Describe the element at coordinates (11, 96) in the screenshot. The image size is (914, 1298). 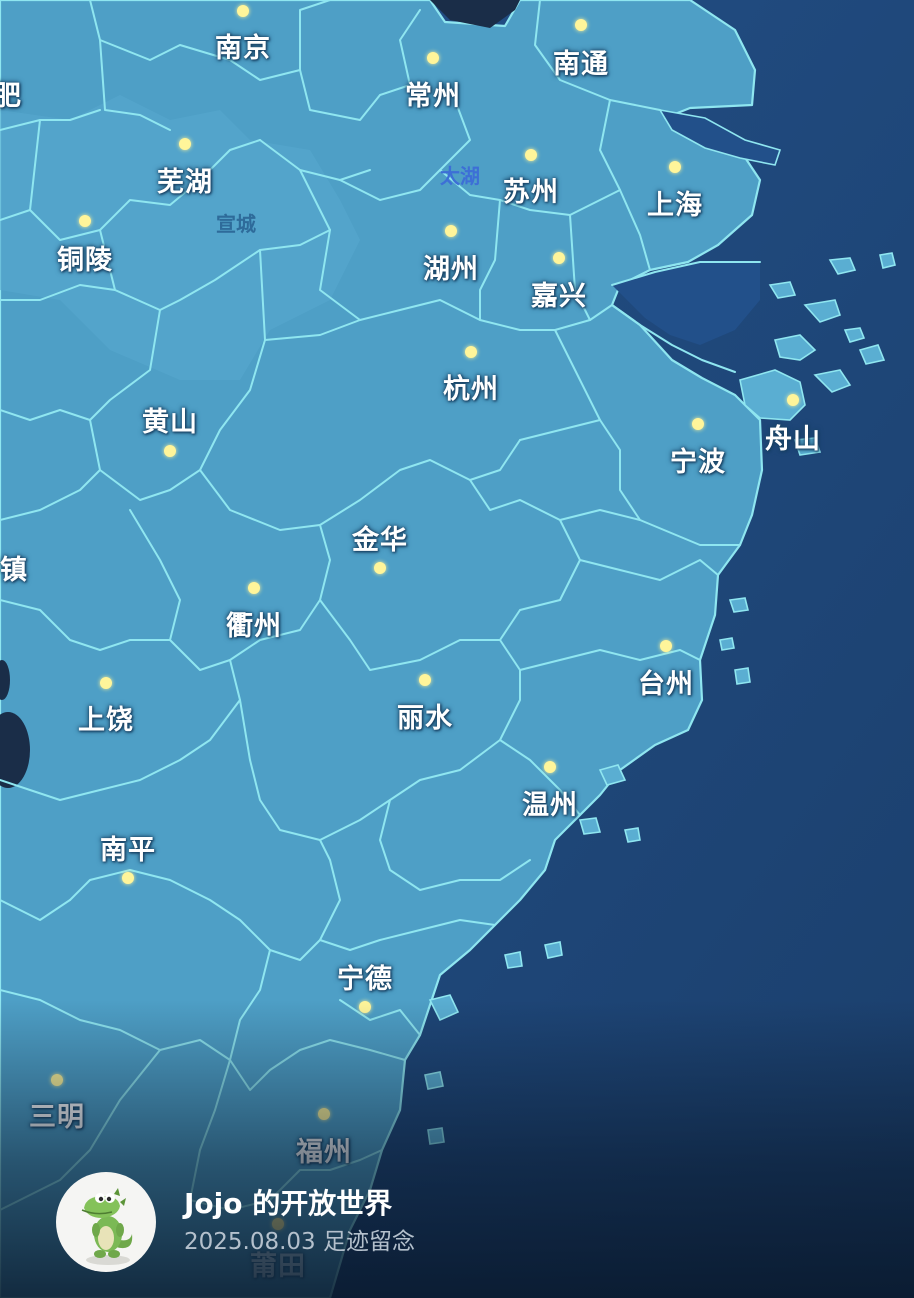
I see `city-label-hefei-fragment: 肥` at that location.